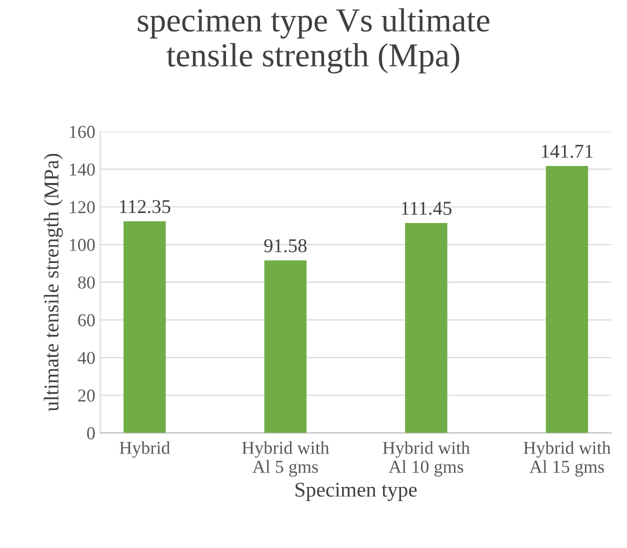 The height and width of the screenshot is (548, 627). Describe the element at coordinates (82, 207) in the screenshot. I see `y-tick-label: 120` at that location.